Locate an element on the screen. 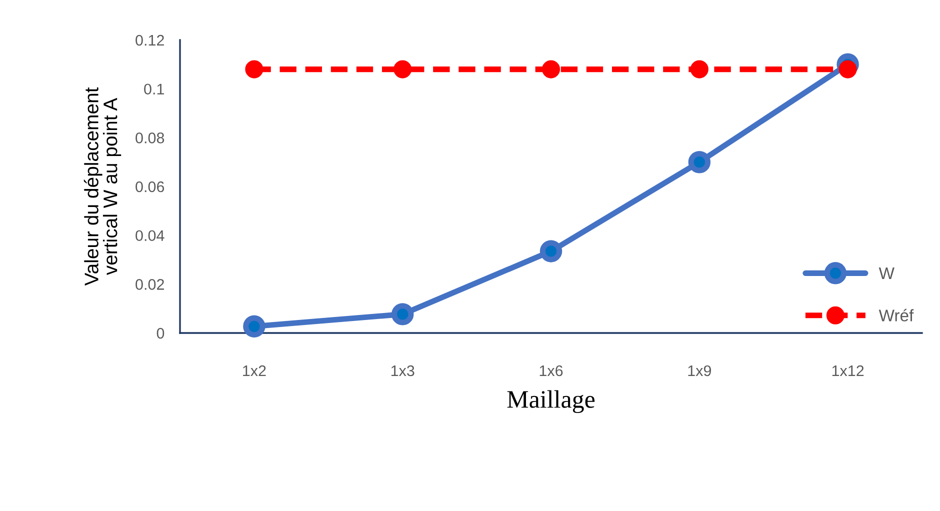  x-tick-label: 1x9 is located at coordinates (699, 370).